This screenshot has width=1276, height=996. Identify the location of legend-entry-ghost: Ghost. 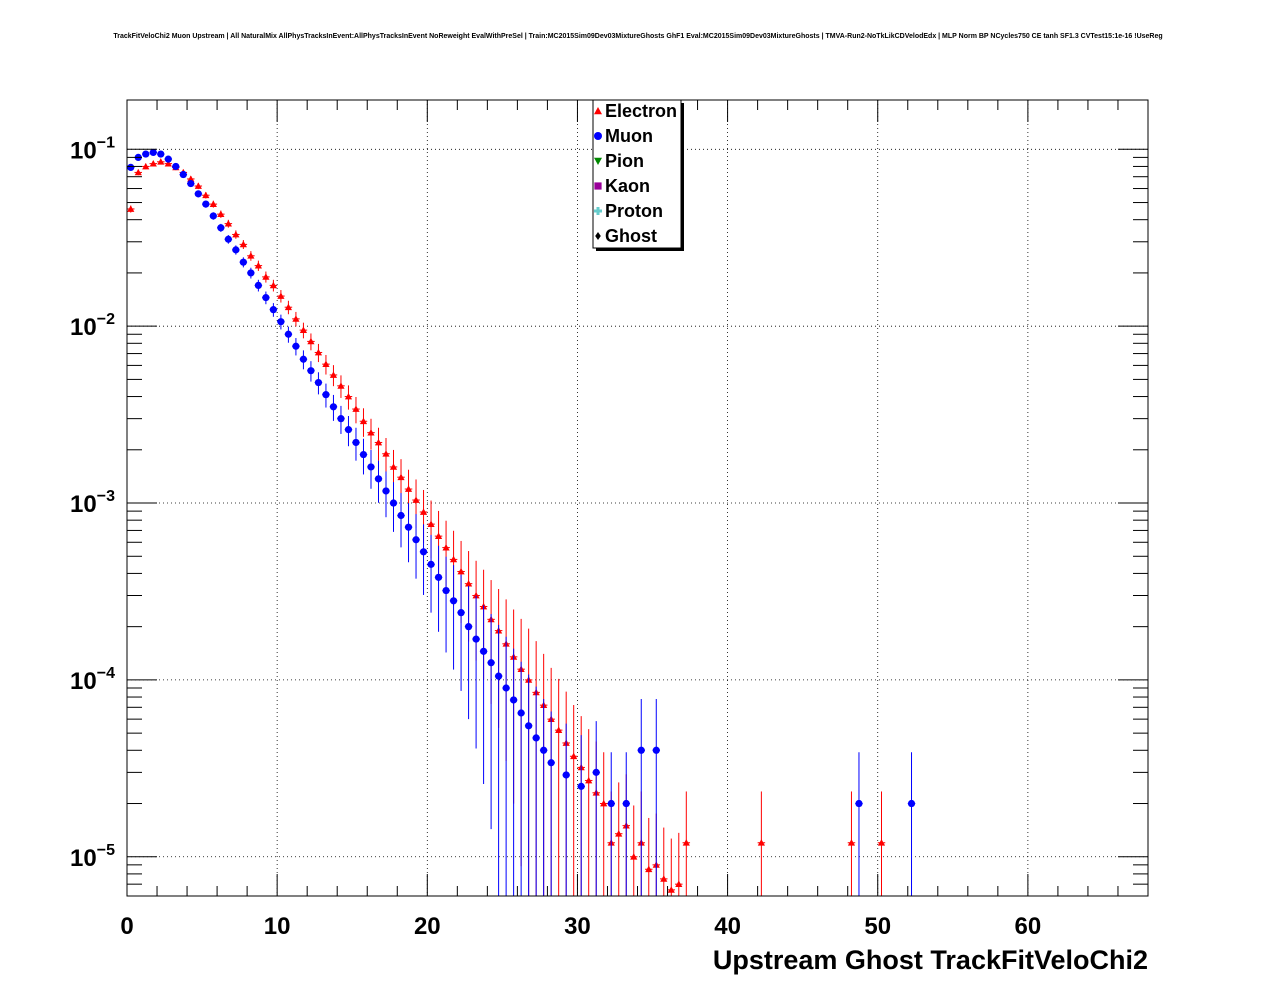
(626, 236).